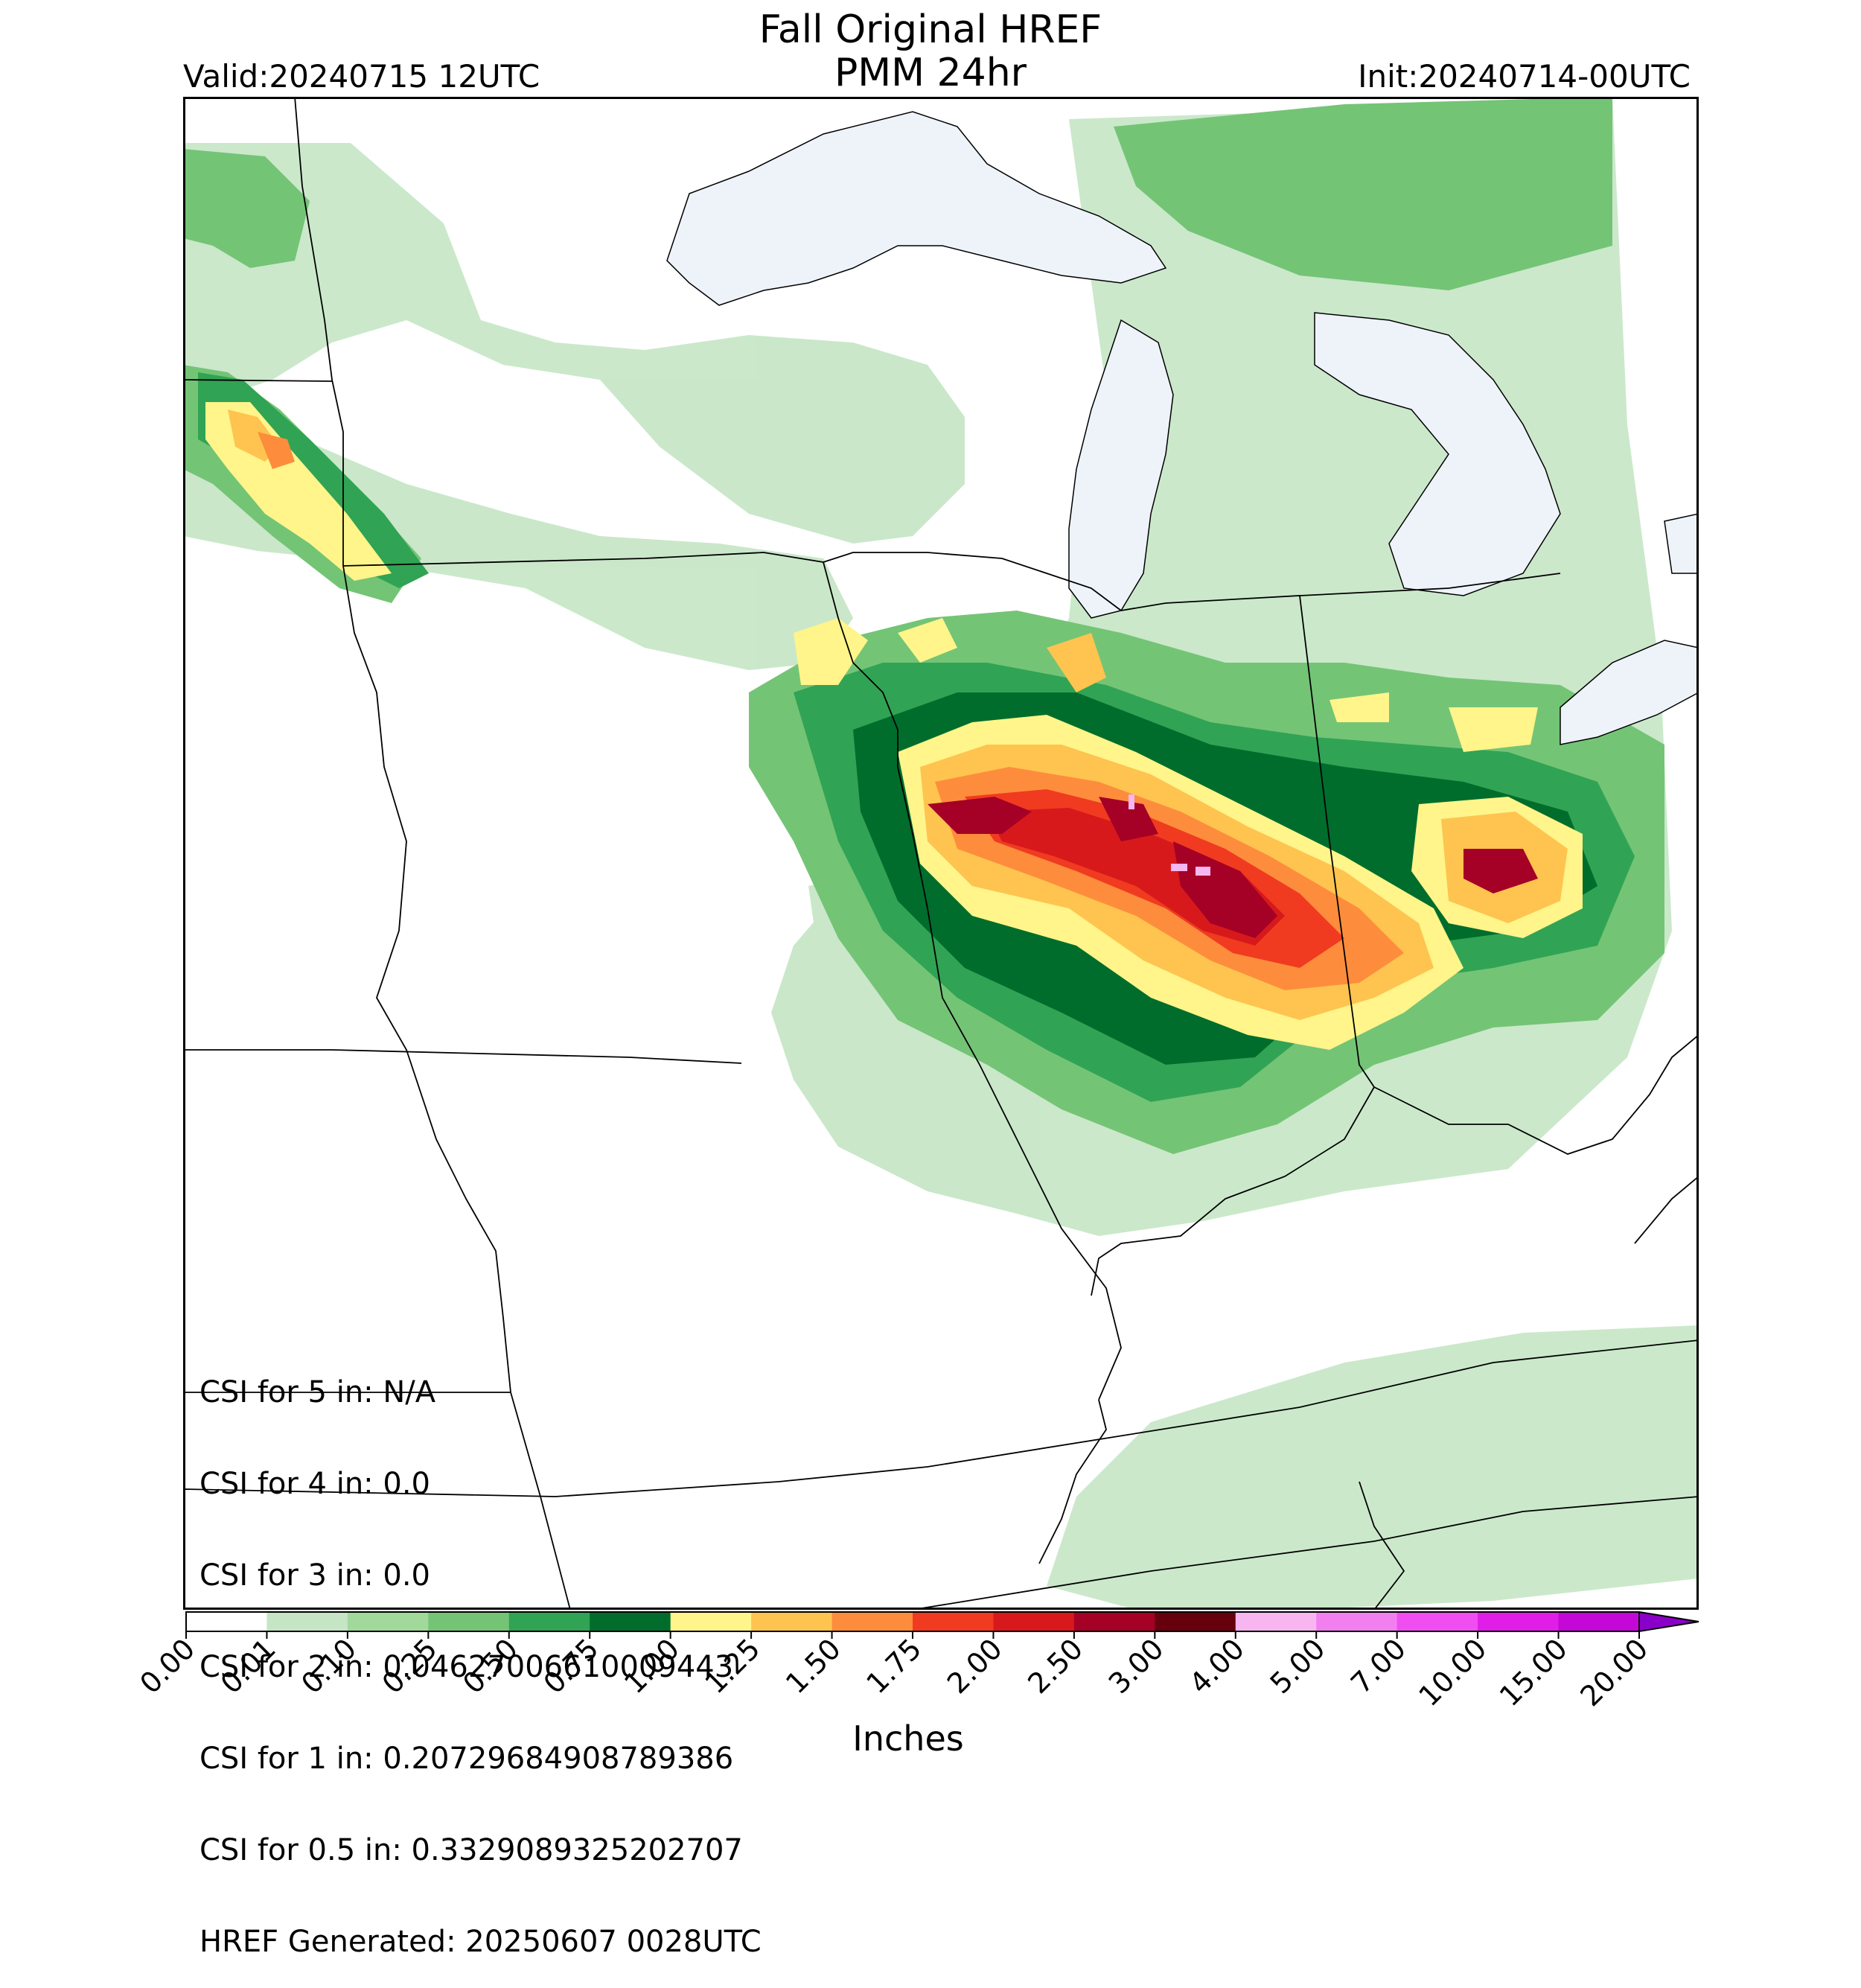  Describe the element at coordinates (317, 1392) in the screenshot. I see `csi-line: CSI for 5 in: N/A` at that location.